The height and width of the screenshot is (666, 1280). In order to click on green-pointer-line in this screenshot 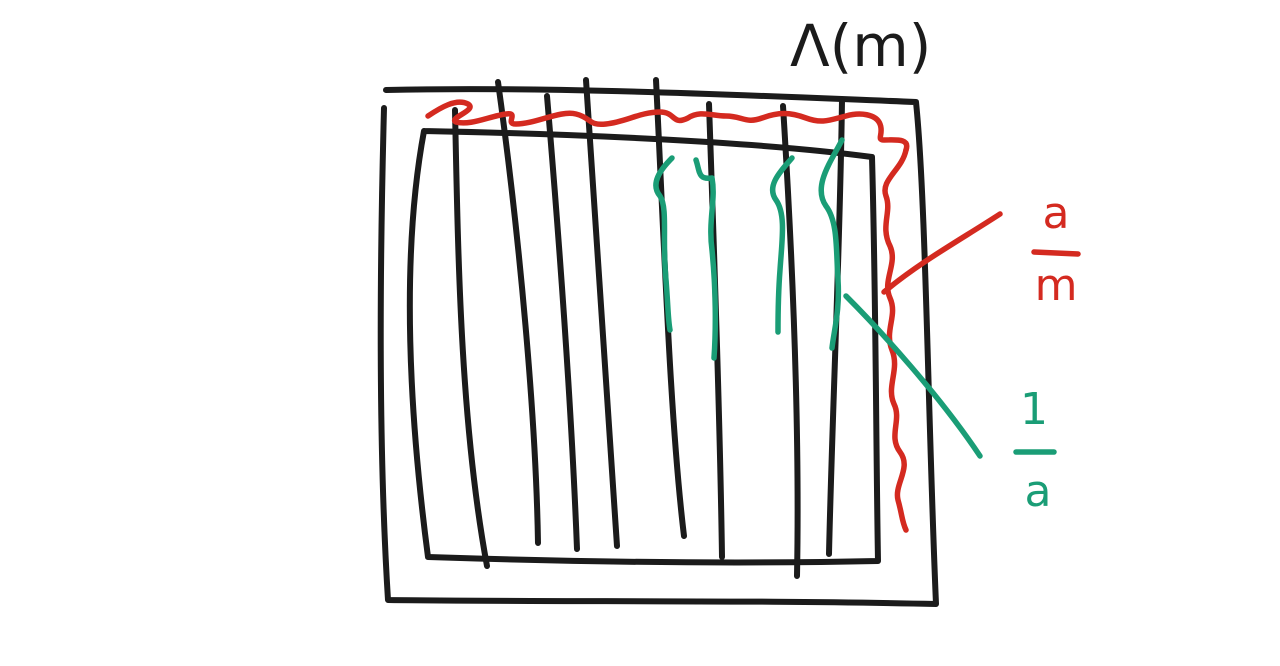, I will do `click(913, 376)`.